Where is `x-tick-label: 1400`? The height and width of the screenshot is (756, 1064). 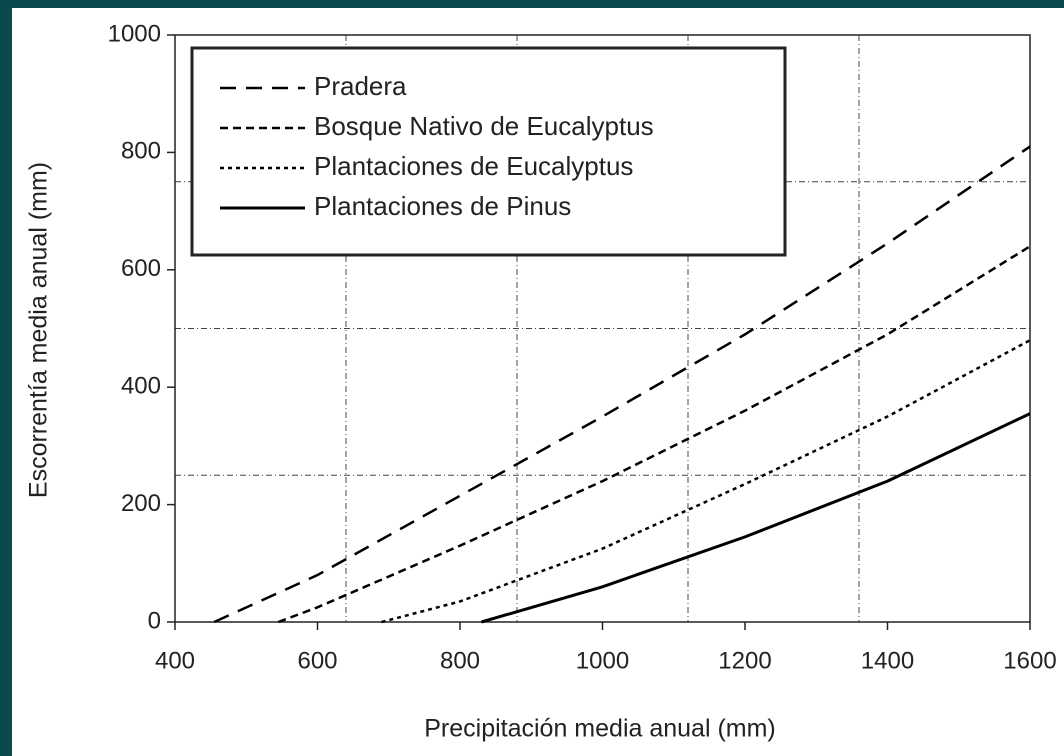 x-tick-label: 1400 is located at coordinates (887, 660).